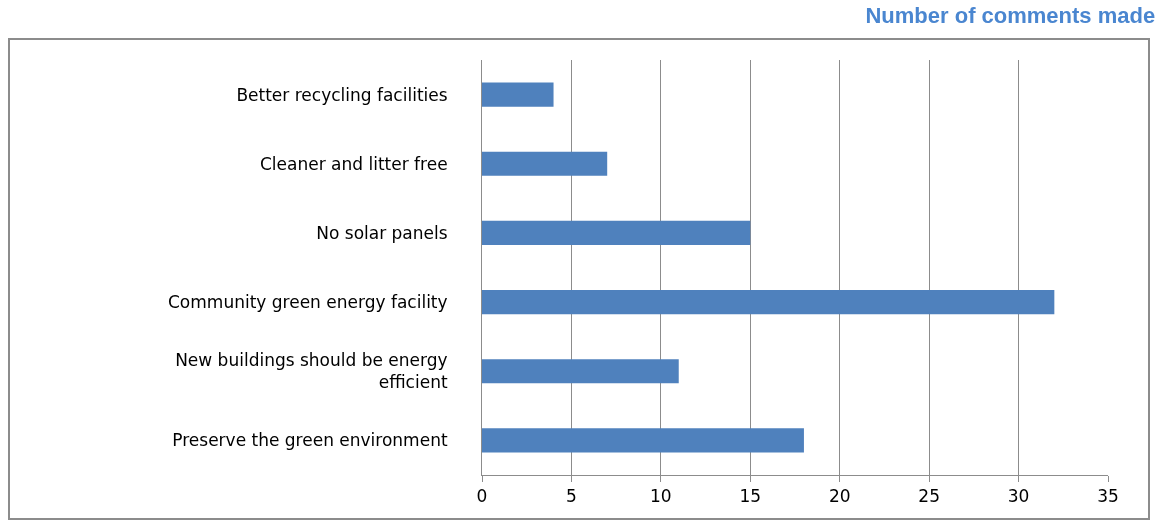 The width and height of the screenshot is (1161, 520). Describe the element at coordinates (661, 496) in the screenshot. I see `x-tick-label: 10` at that location.